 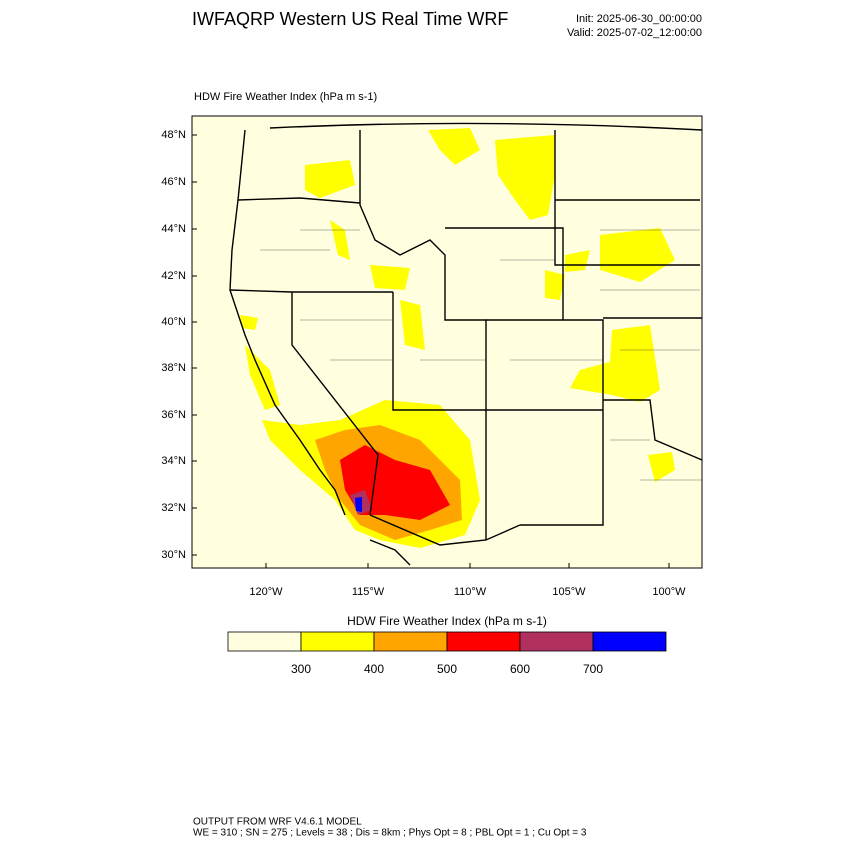 I want to click on colorbar-label: 600, so click(x=520, y=669).